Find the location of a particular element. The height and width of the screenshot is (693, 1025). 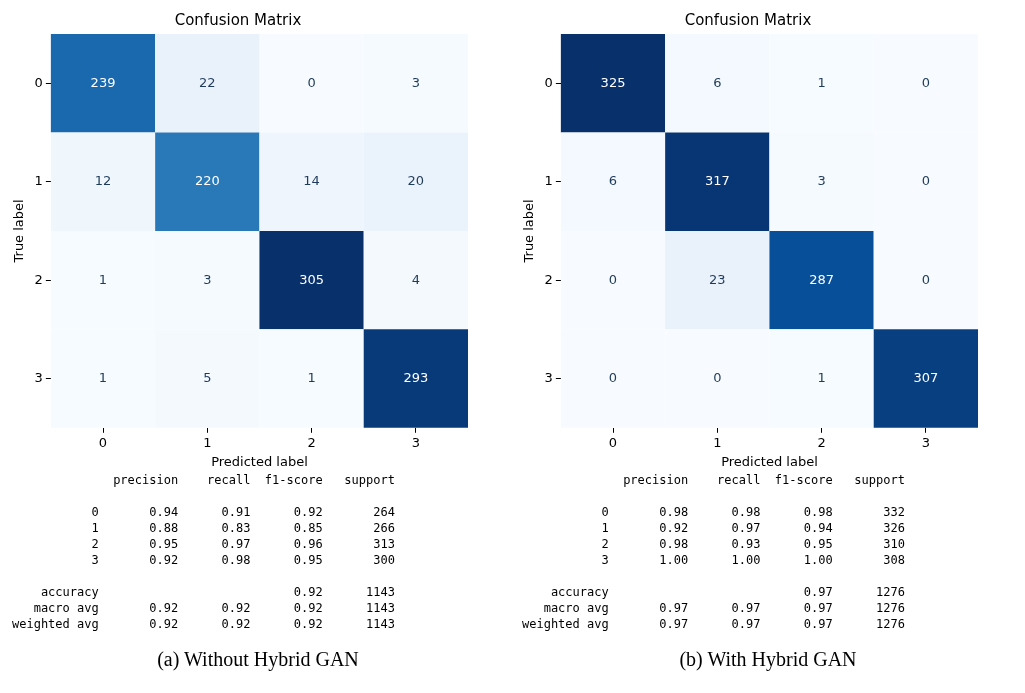

text: weighted avg 0.92 0.92 0.92 1143 is located at coordinates (204, 624).